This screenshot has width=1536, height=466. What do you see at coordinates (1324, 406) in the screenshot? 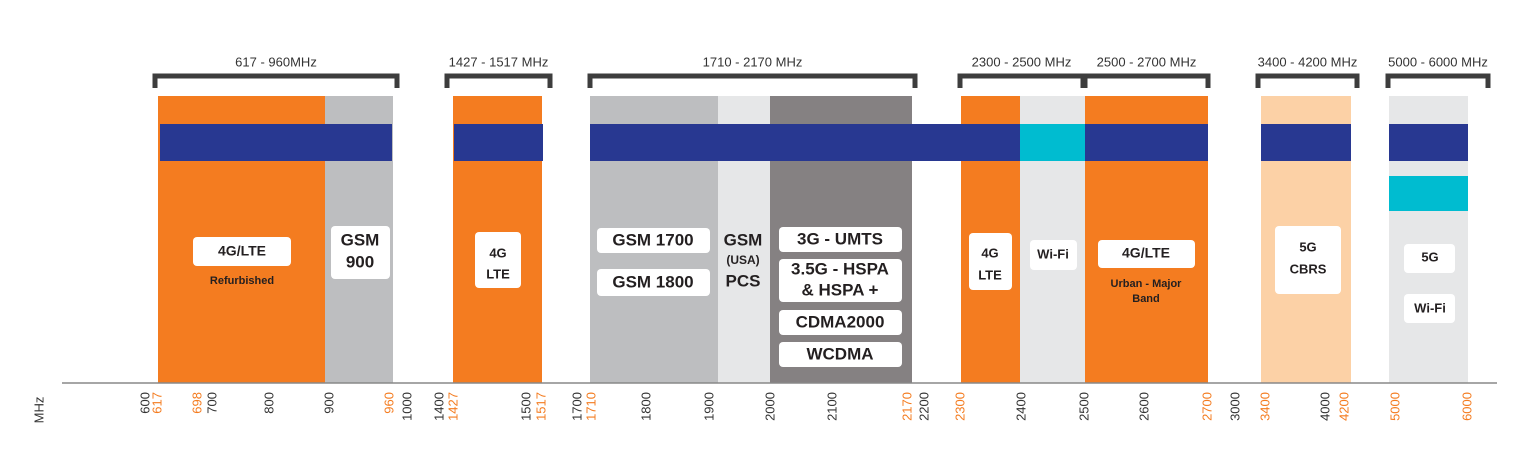
I see `tick-label: 4000` at bounding box center [1324, 406].